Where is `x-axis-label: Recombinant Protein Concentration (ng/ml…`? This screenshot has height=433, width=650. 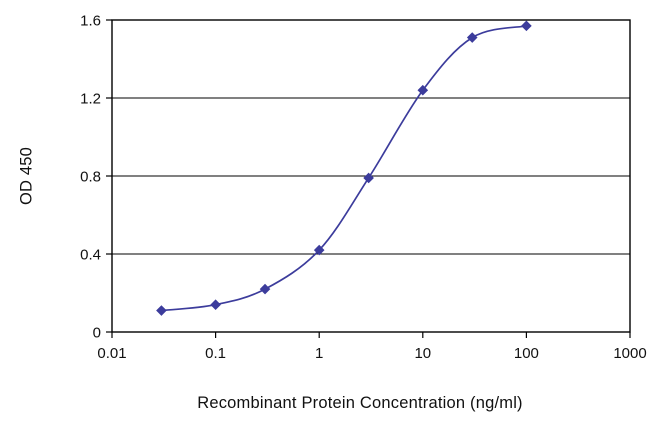 x-axis-label: Recombinant Protein Concentration (ng/ml… is located at coordinates (360, 403).